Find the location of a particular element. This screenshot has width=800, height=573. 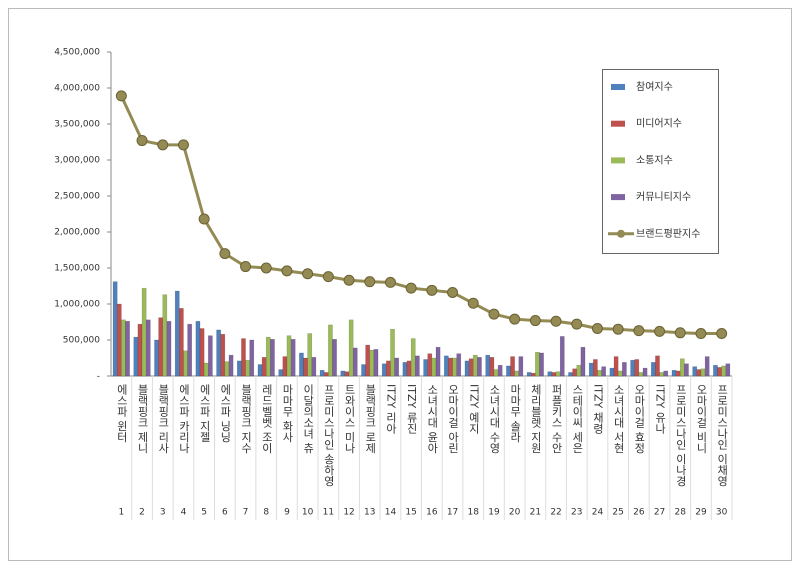

x-tick-label: 에스파 카리나 is located at coordinates (183, 419).